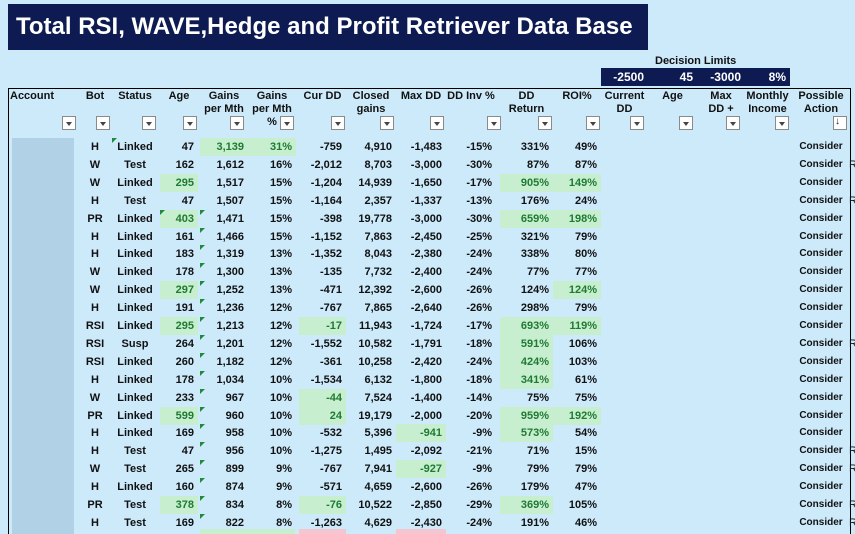 This screenshot has height=534, width=855. What do you see at coordinates (378, 272) in the screenshot?
I see `cell-closed: 7,732` at bounding box center [378, 272].